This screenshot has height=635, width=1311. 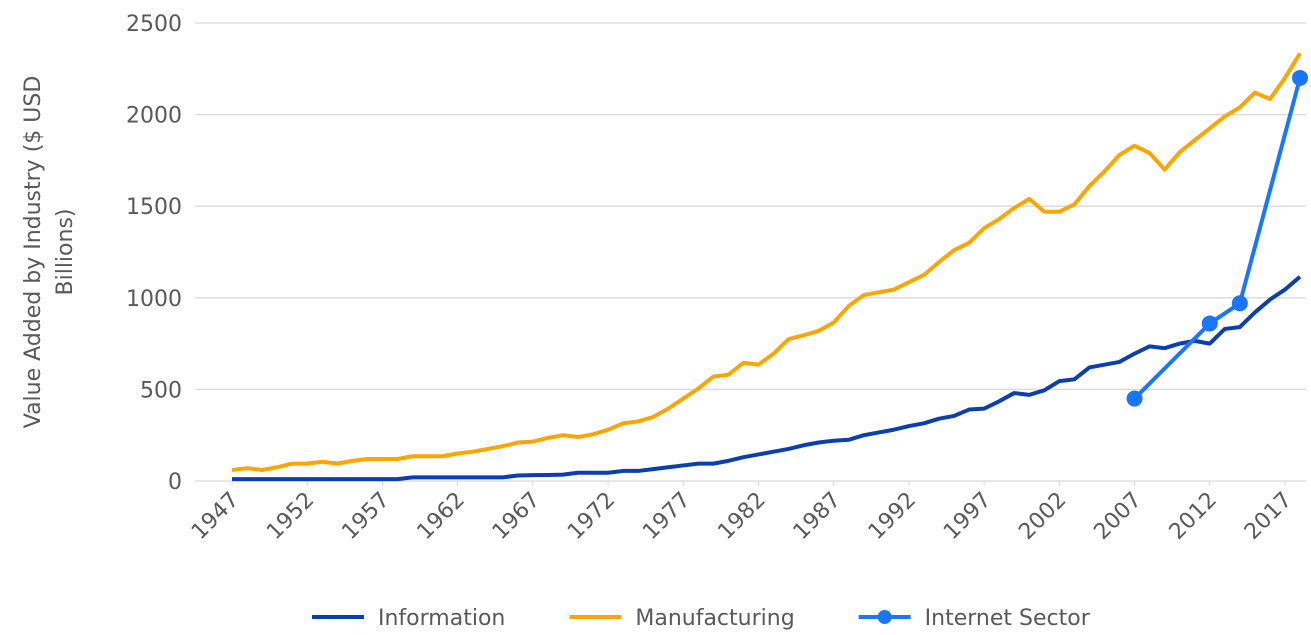 I want to click on legend-marker, so click(x=884, y=617).